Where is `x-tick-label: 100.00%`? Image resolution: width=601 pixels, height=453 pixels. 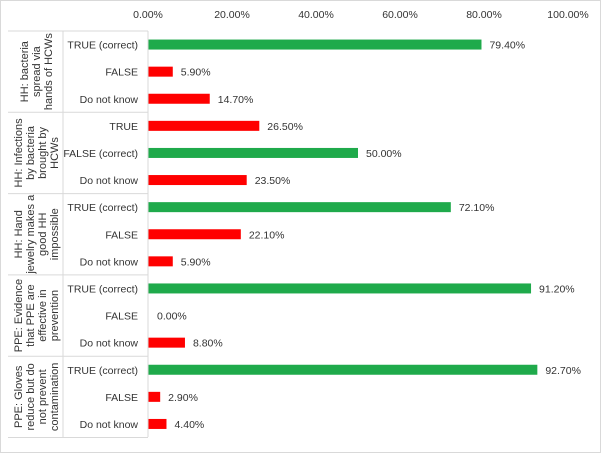
x-tick-label: 100.00% is located at coordinates (567, 15).